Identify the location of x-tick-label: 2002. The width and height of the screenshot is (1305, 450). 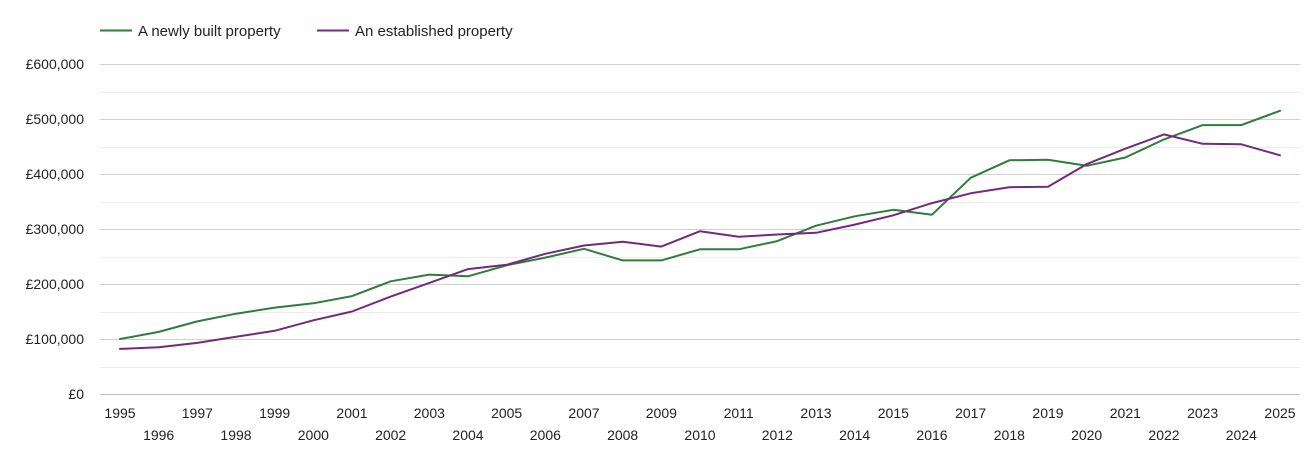
(390, 435).